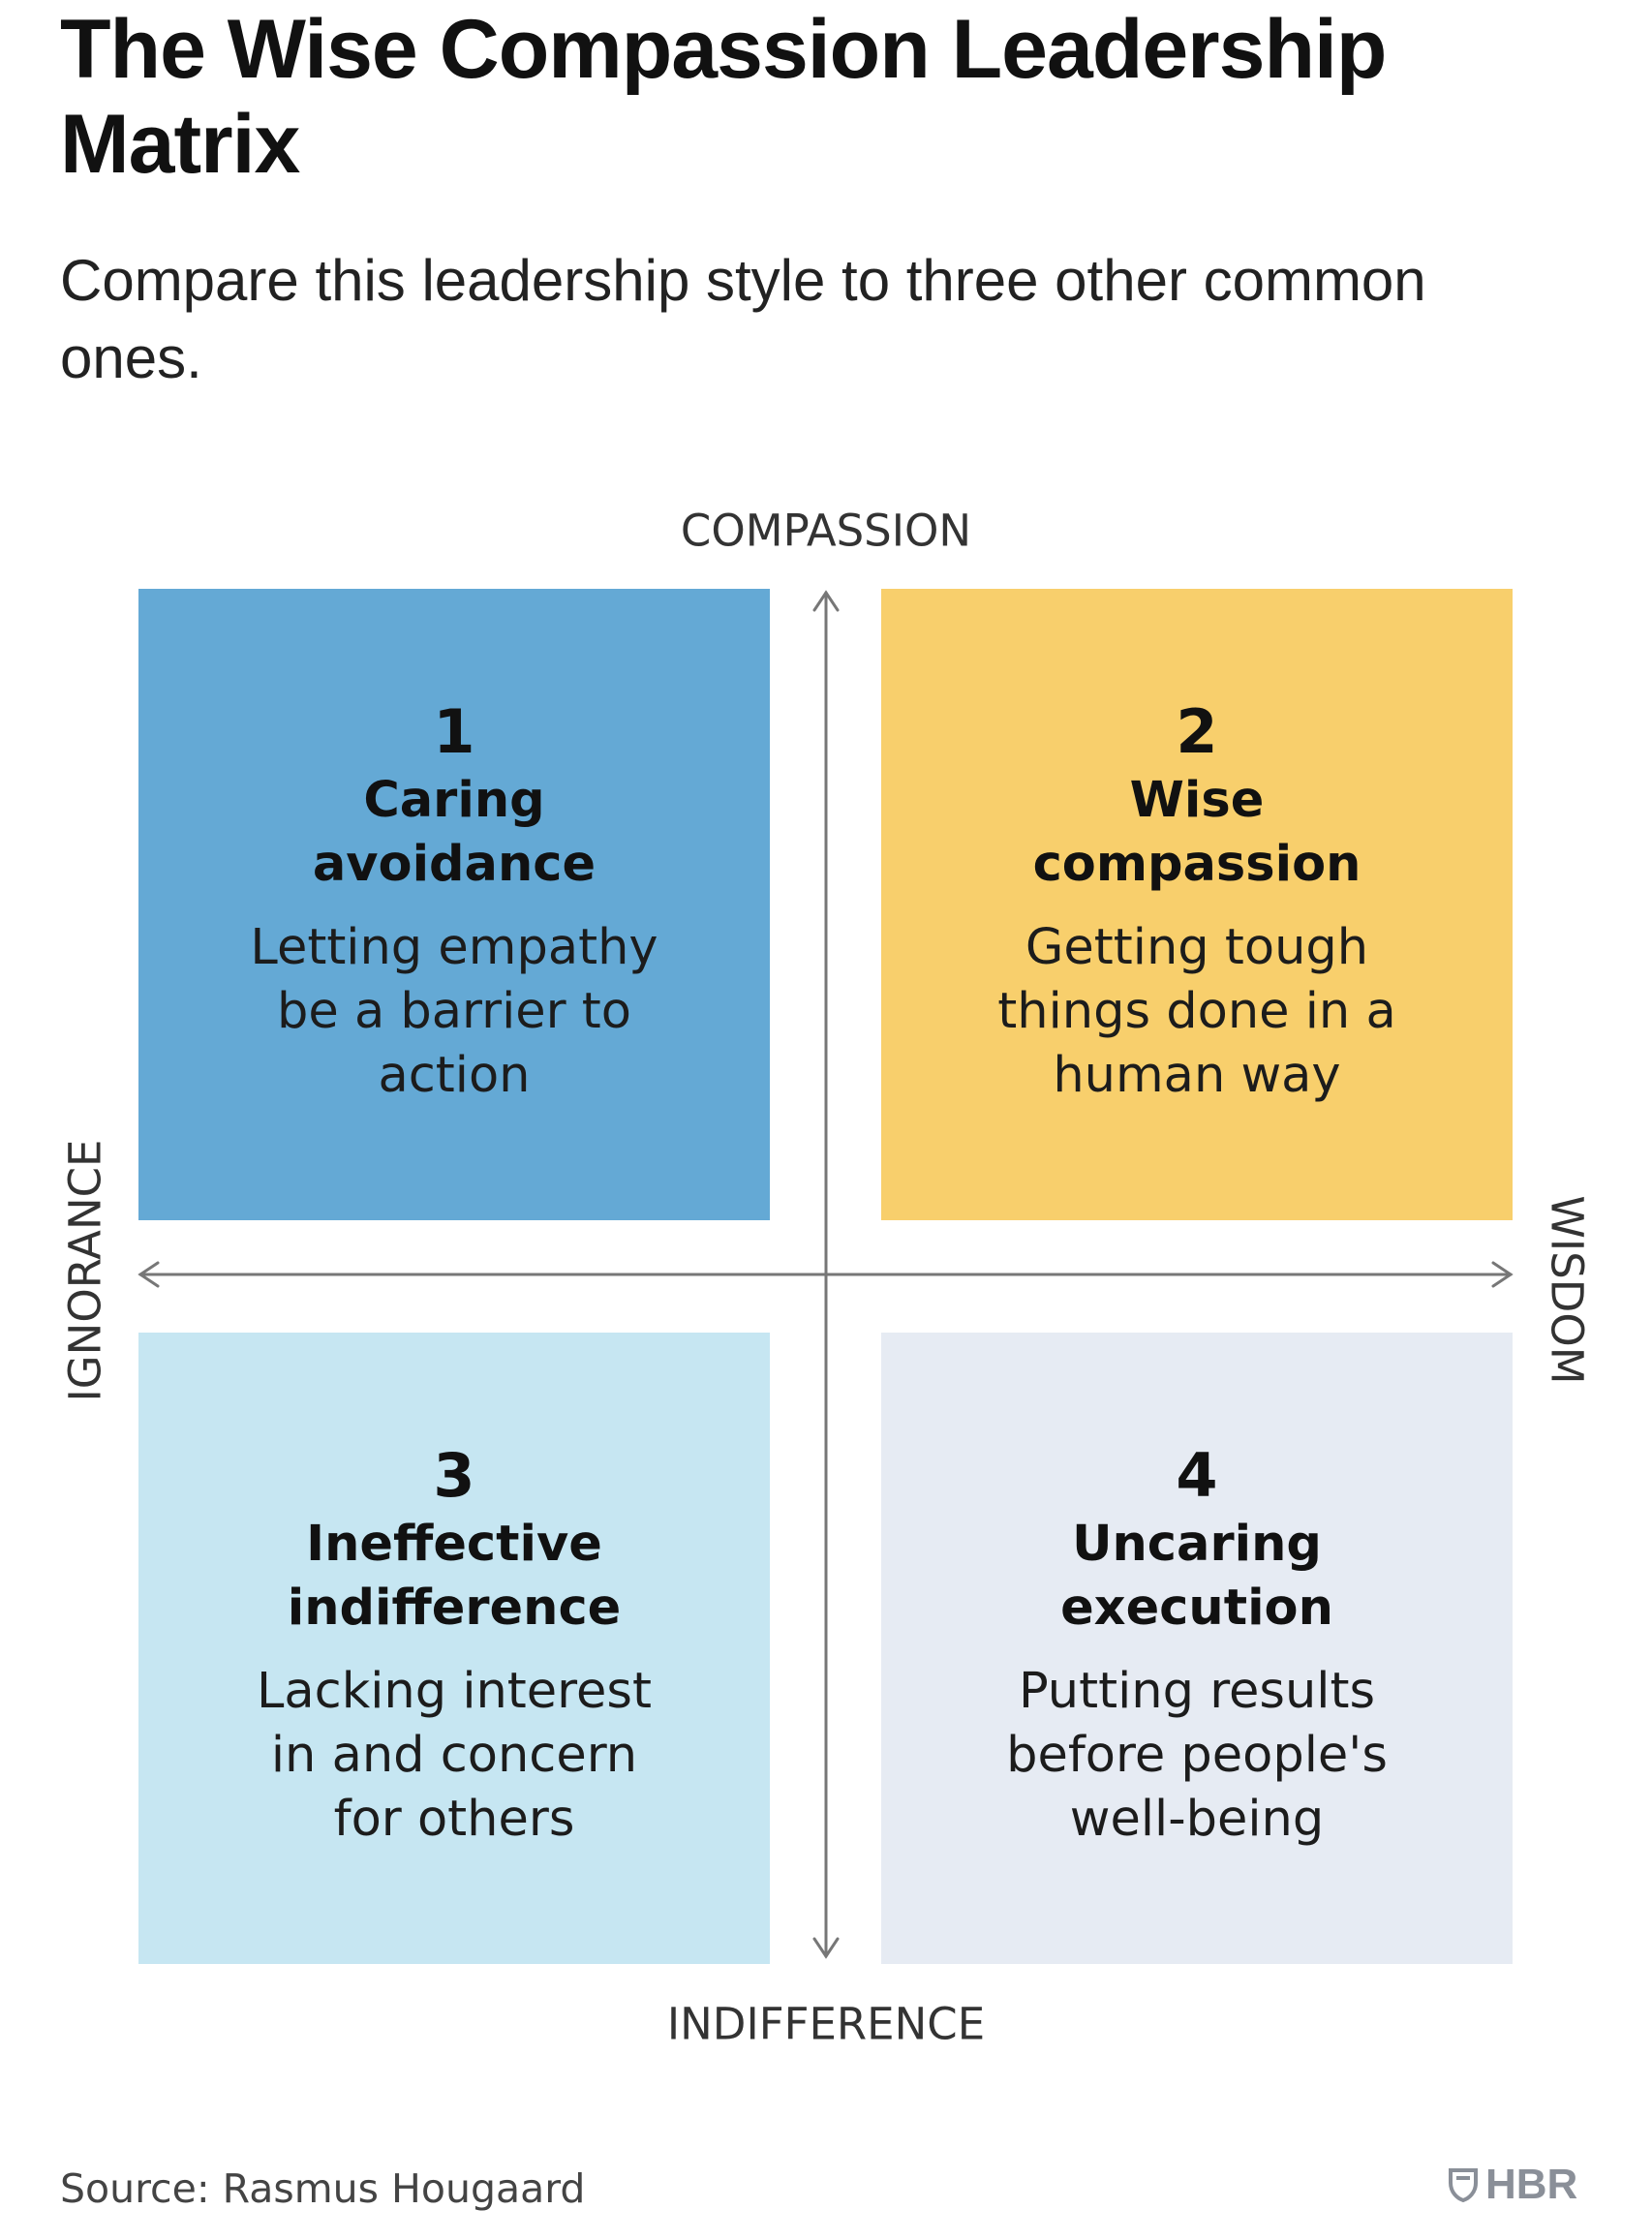 The image size is (1652, 2240). Describe the element at coordinates (454, 1576) in the screenshot. I see `quadrant-name: Ineffective indifference` at that location.